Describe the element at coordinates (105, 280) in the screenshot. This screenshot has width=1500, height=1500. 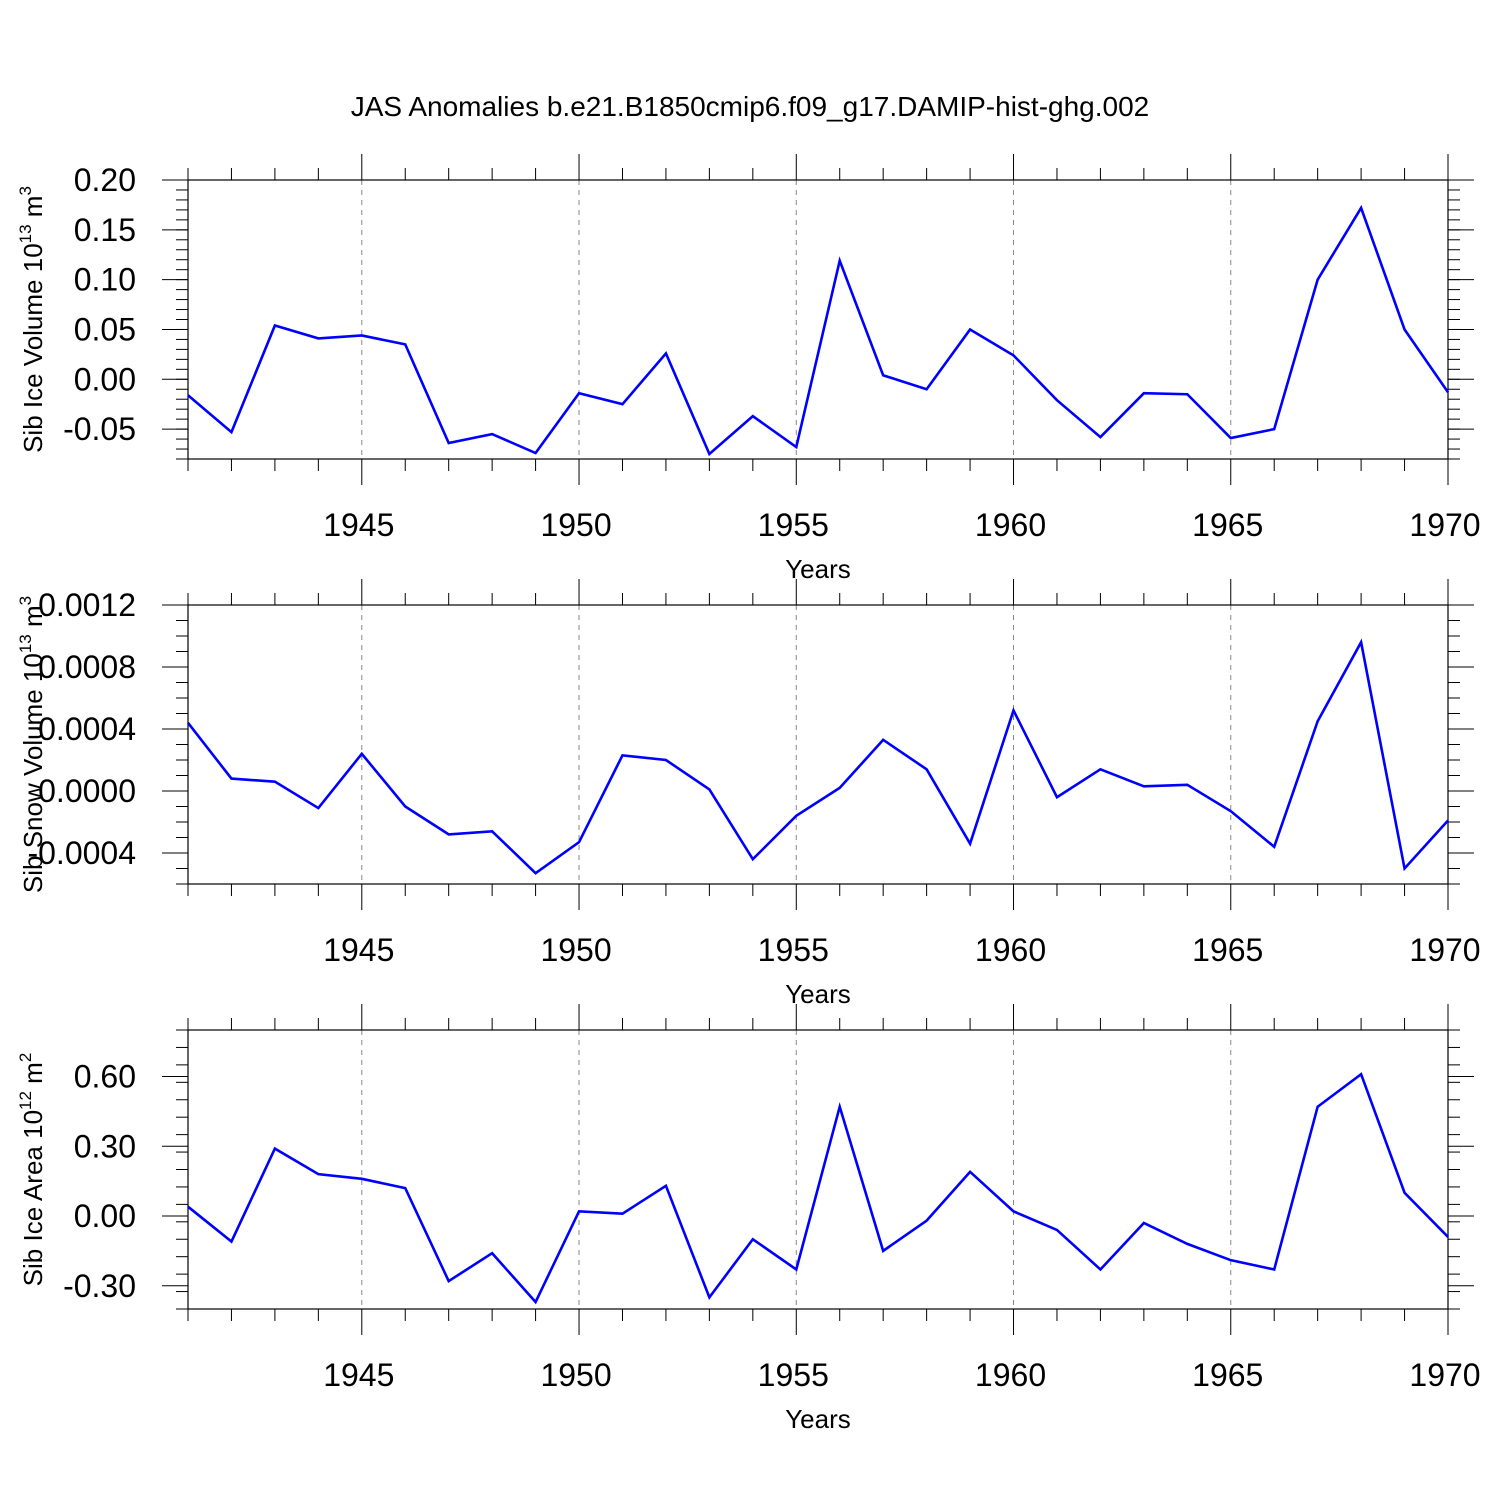
I see `y-tick-label: 0.10` at that location.